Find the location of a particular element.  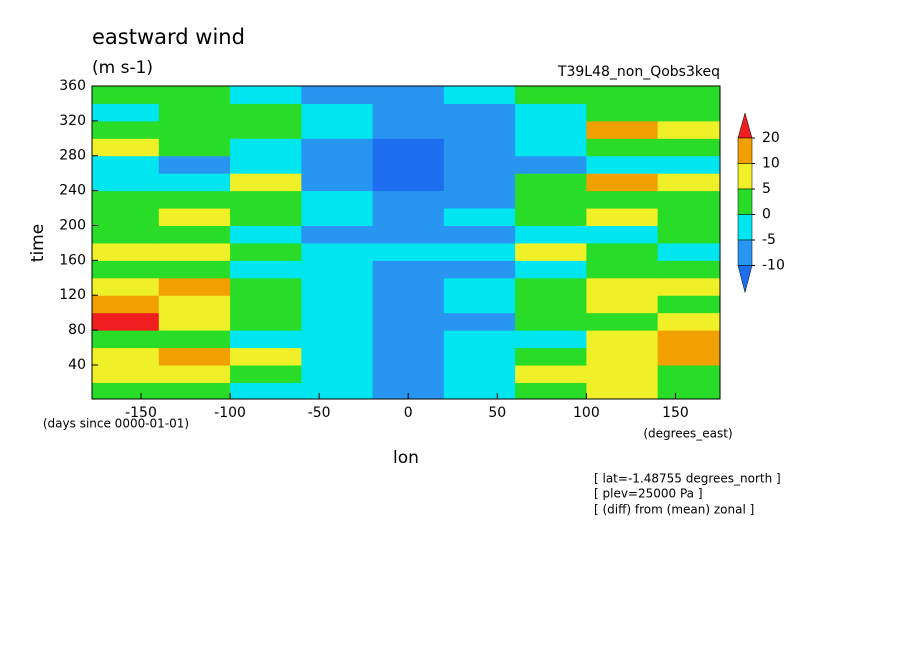

colorbar-label: 0 is located at coordinates (766, 215).